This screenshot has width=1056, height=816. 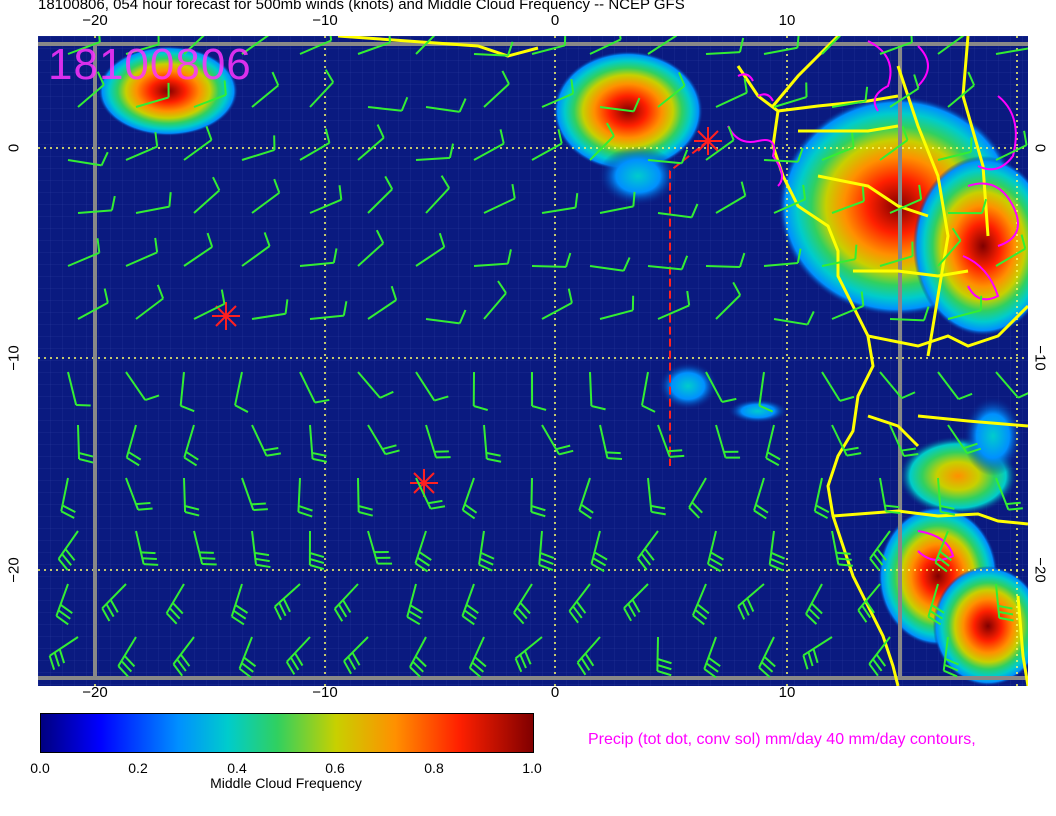 I want to click on lat-tick-right-minus10: −10, so click(x=1040, y=358).